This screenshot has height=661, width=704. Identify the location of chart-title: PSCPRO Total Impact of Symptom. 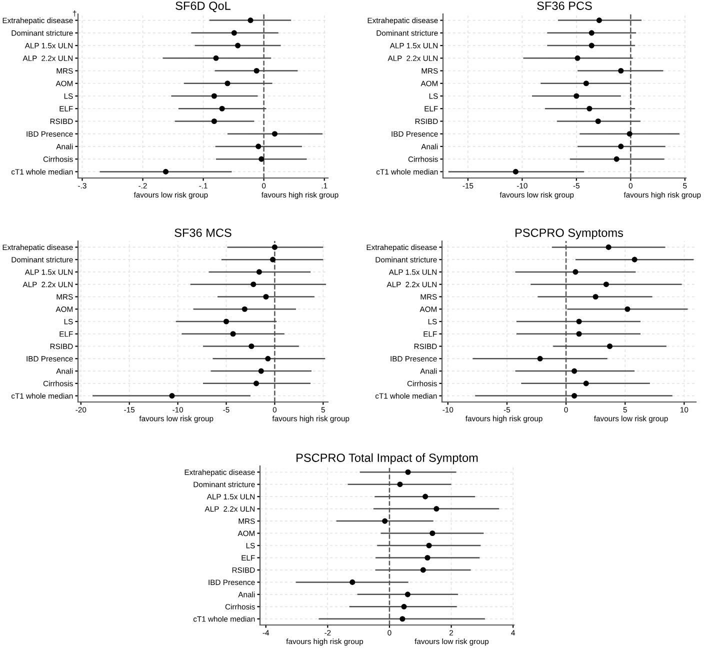
(387, 458).